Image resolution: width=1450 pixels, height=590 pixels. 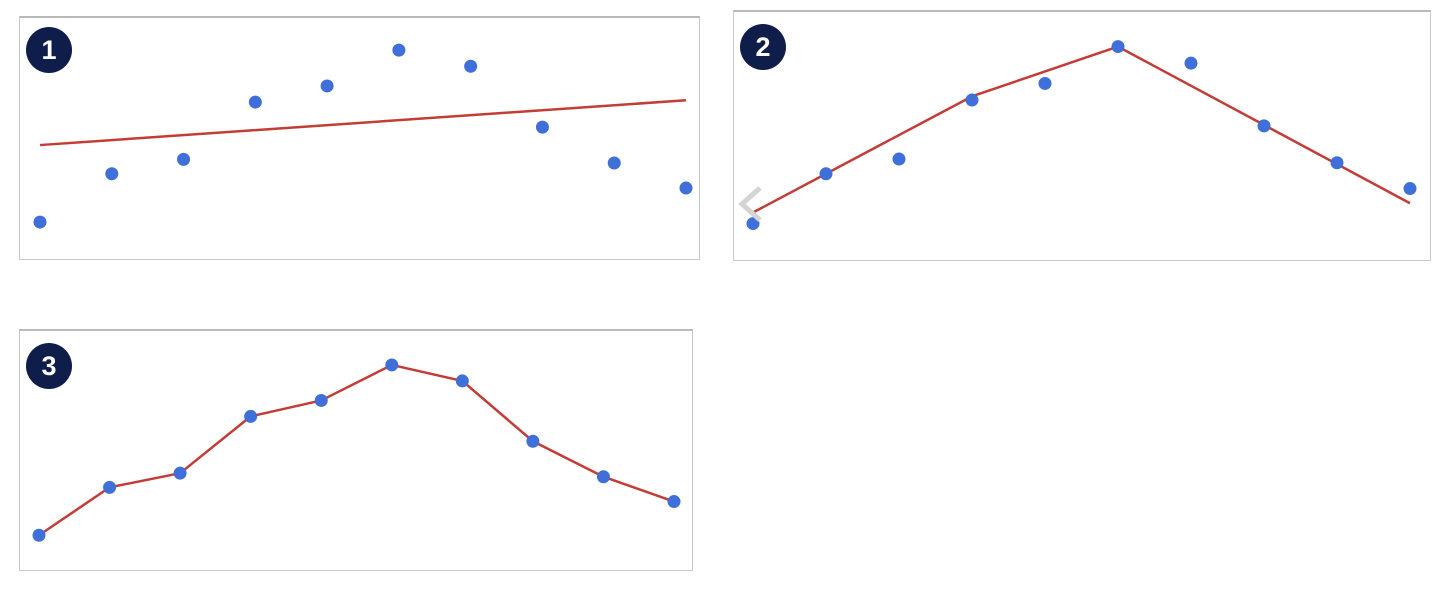 I want to click on chevron-left-icon, so click(x=752, y=204).